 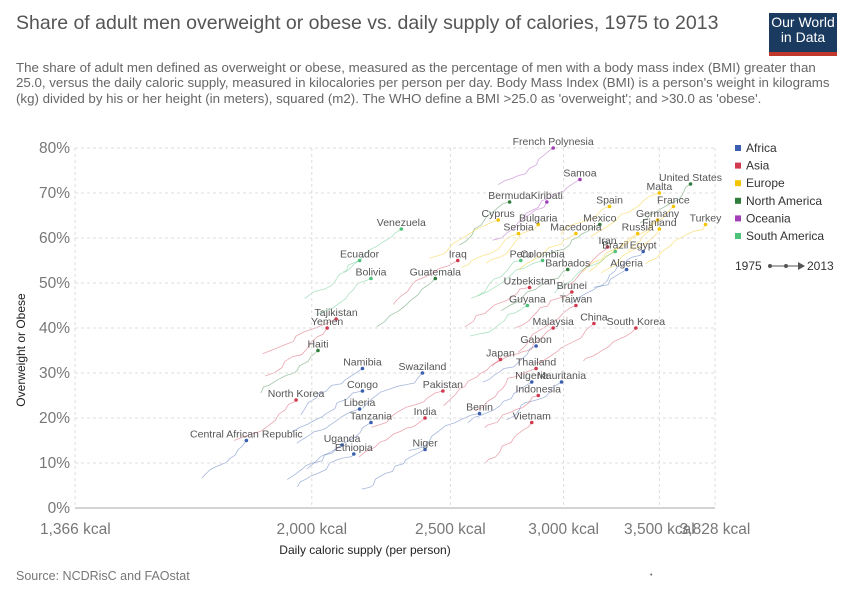 I want to click on owid-logo: Our World in Data, so click(x=803, y=34).